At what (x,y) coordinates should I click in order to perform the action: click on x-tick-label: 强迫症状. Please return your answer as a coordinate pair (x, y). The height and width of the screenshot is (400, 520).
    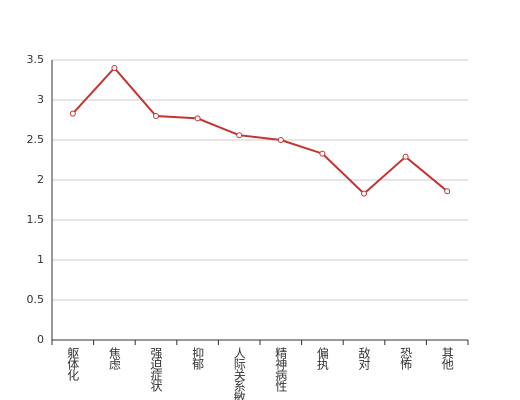
    Looking at the image, I should click on (156, 369).